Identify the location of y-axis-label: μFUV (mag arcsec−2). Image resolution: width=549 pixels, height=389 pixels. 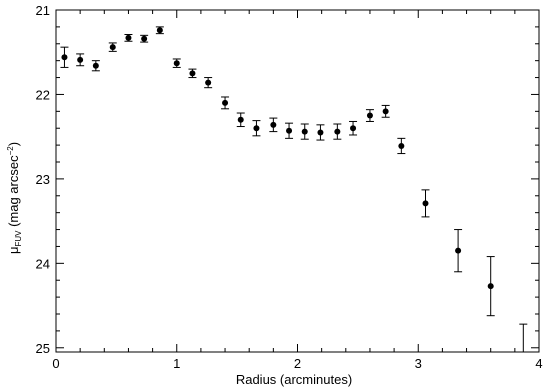
(14, 198).